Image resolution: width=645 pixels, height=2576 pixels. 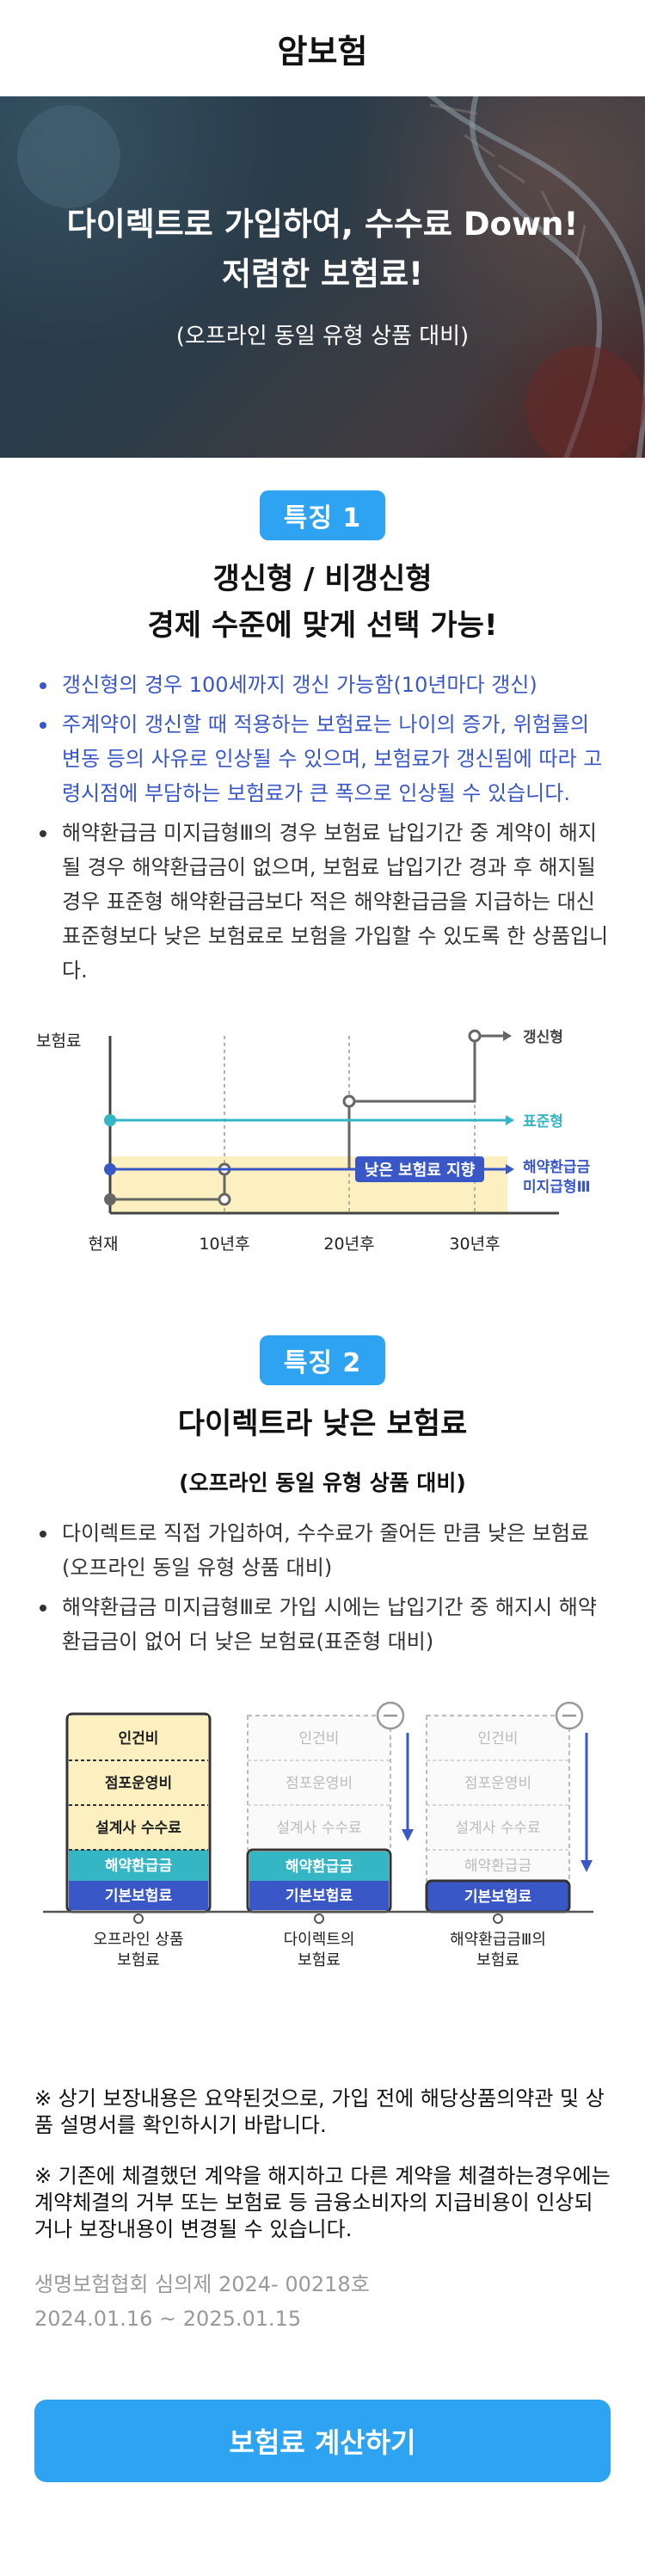 I want to click on block-label-faded: 해약환급금, so click(x=497, y=1866).